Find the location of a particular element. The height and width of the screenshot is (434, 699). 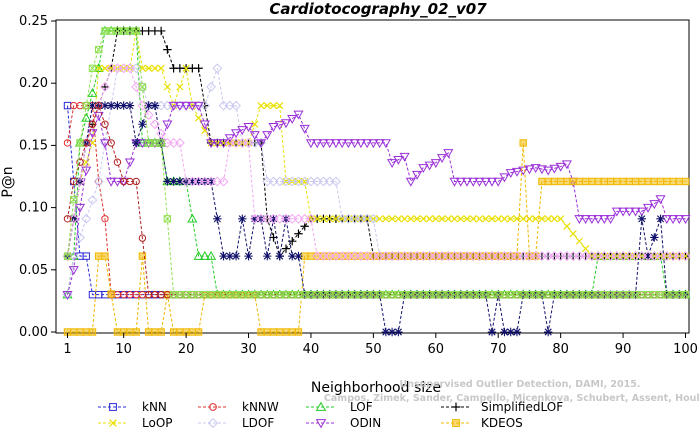

y-axis: 0.00 0.05 0.10 0.15 0.20 0.25 is located at coordinates (37, 177).